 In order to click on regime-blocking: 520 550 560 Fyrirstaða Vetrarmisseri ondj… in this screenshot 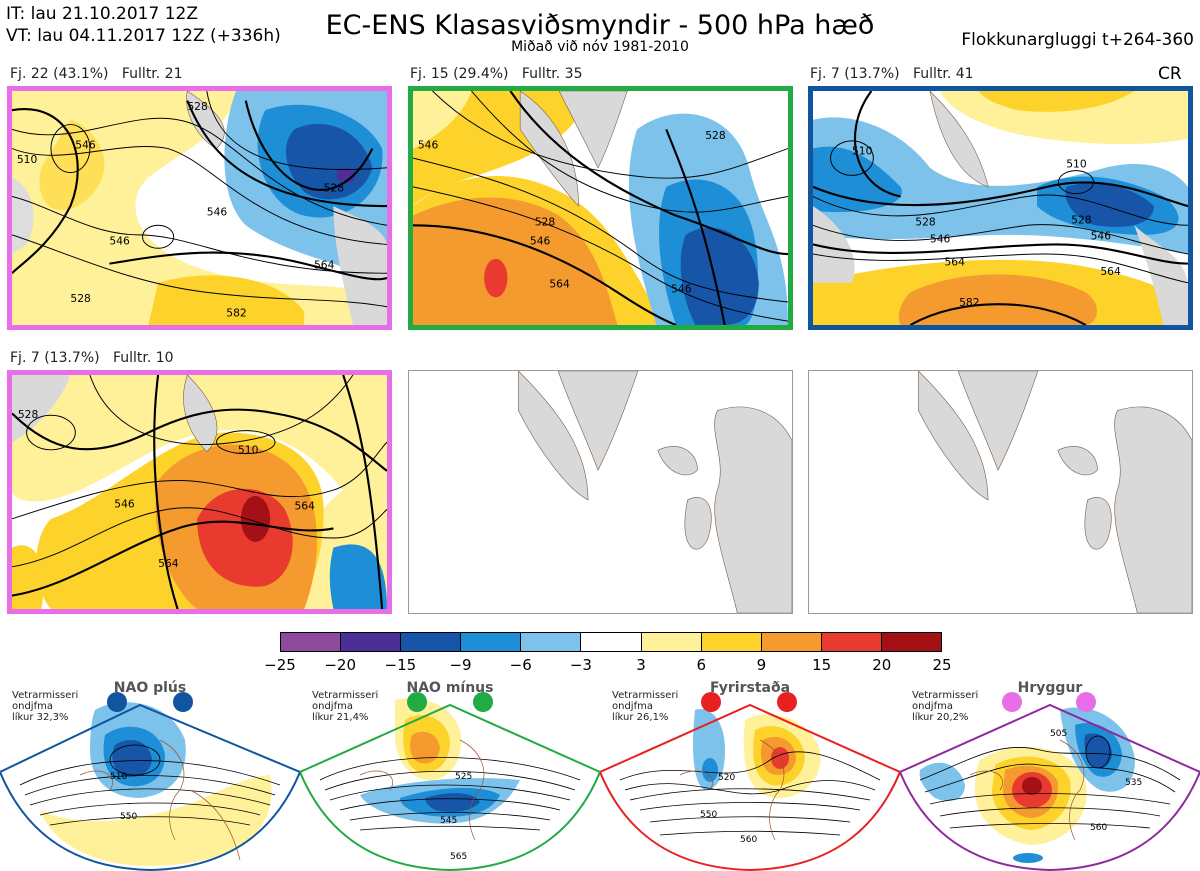, I will do `click(750, 775)`.